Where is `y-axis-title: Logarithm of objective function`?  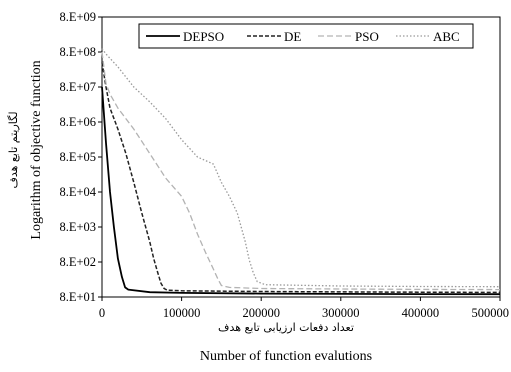
y-axis-title: Logarithm of objective function is located at coordinates (36, 149).